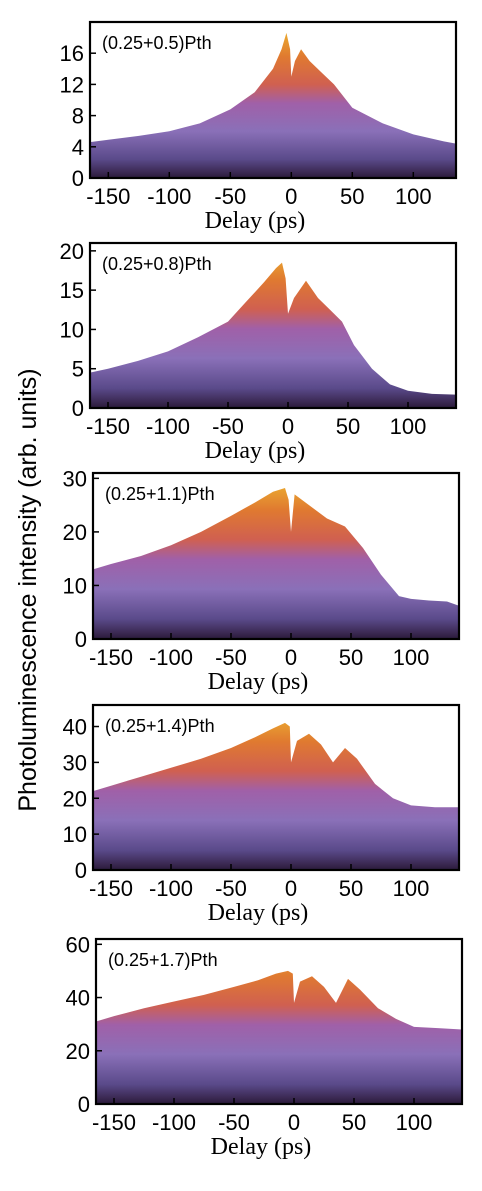  What do you see at coordinates (78, 116) in the screenshot?
I see `y-tick-label: 8` at bounding box center [78, 116].